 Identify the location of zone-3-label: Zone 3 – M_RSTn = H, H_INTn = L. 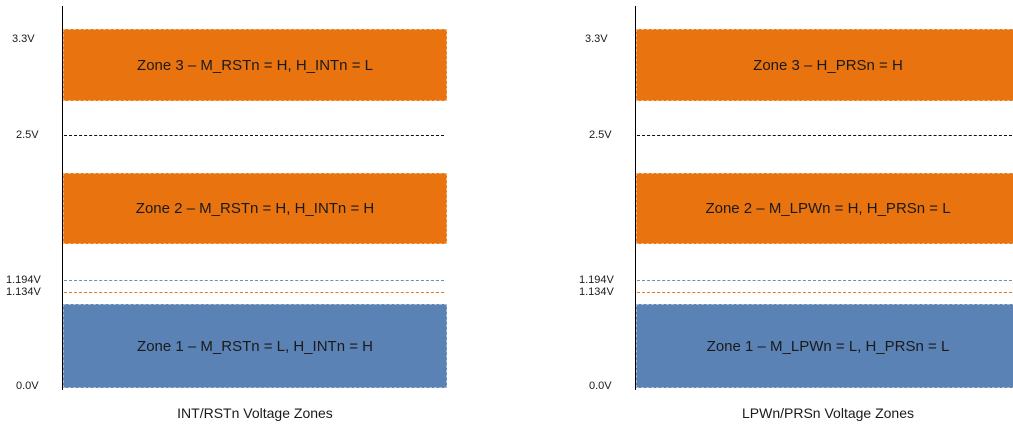
(255, 65).